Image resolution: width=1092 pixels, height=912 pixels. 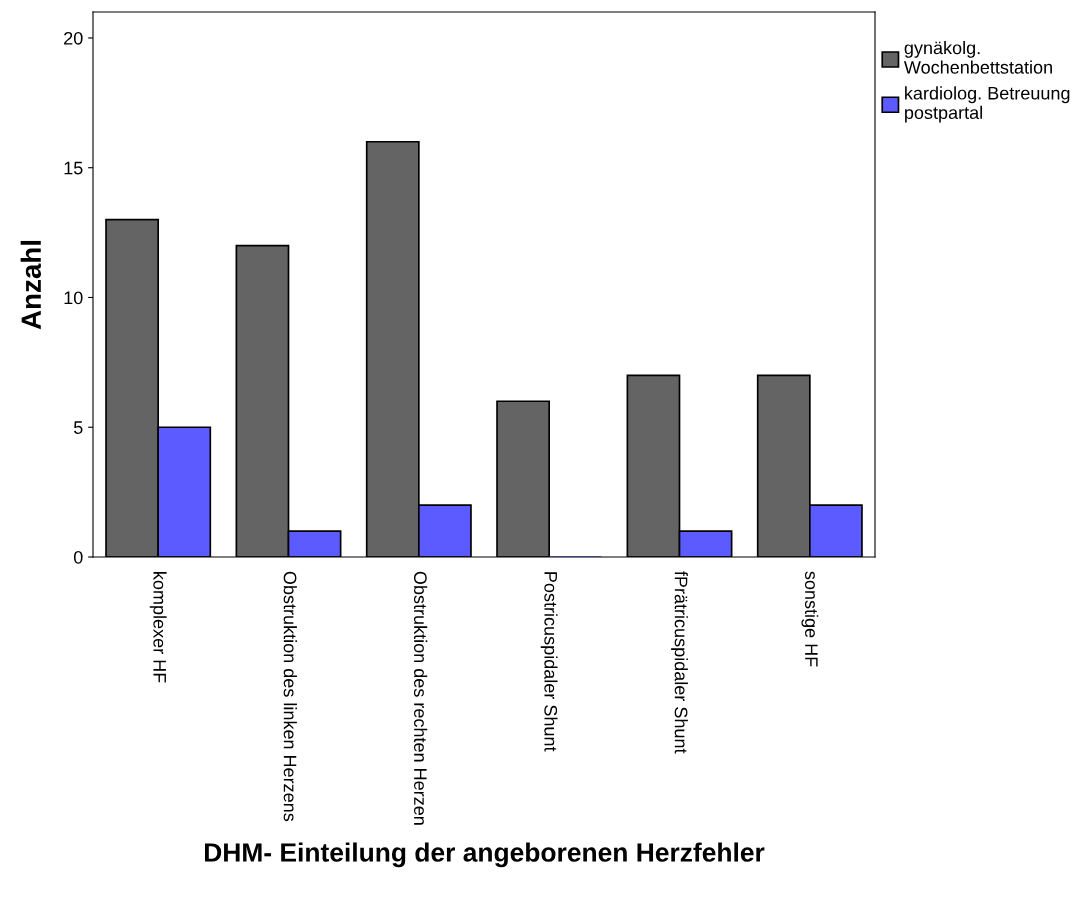 What do you see at coordinates (73, 298) in the screenshot?
I see `y-tick-label: 10` at bounding box center [73, 298].